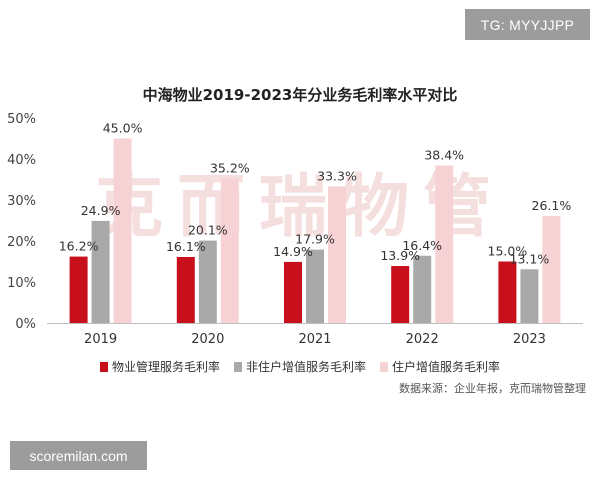  What do you see at coordinates (21, 160) in the screenshot?
I see `y-tick-label: 40%` at bounding box center [21, 160].